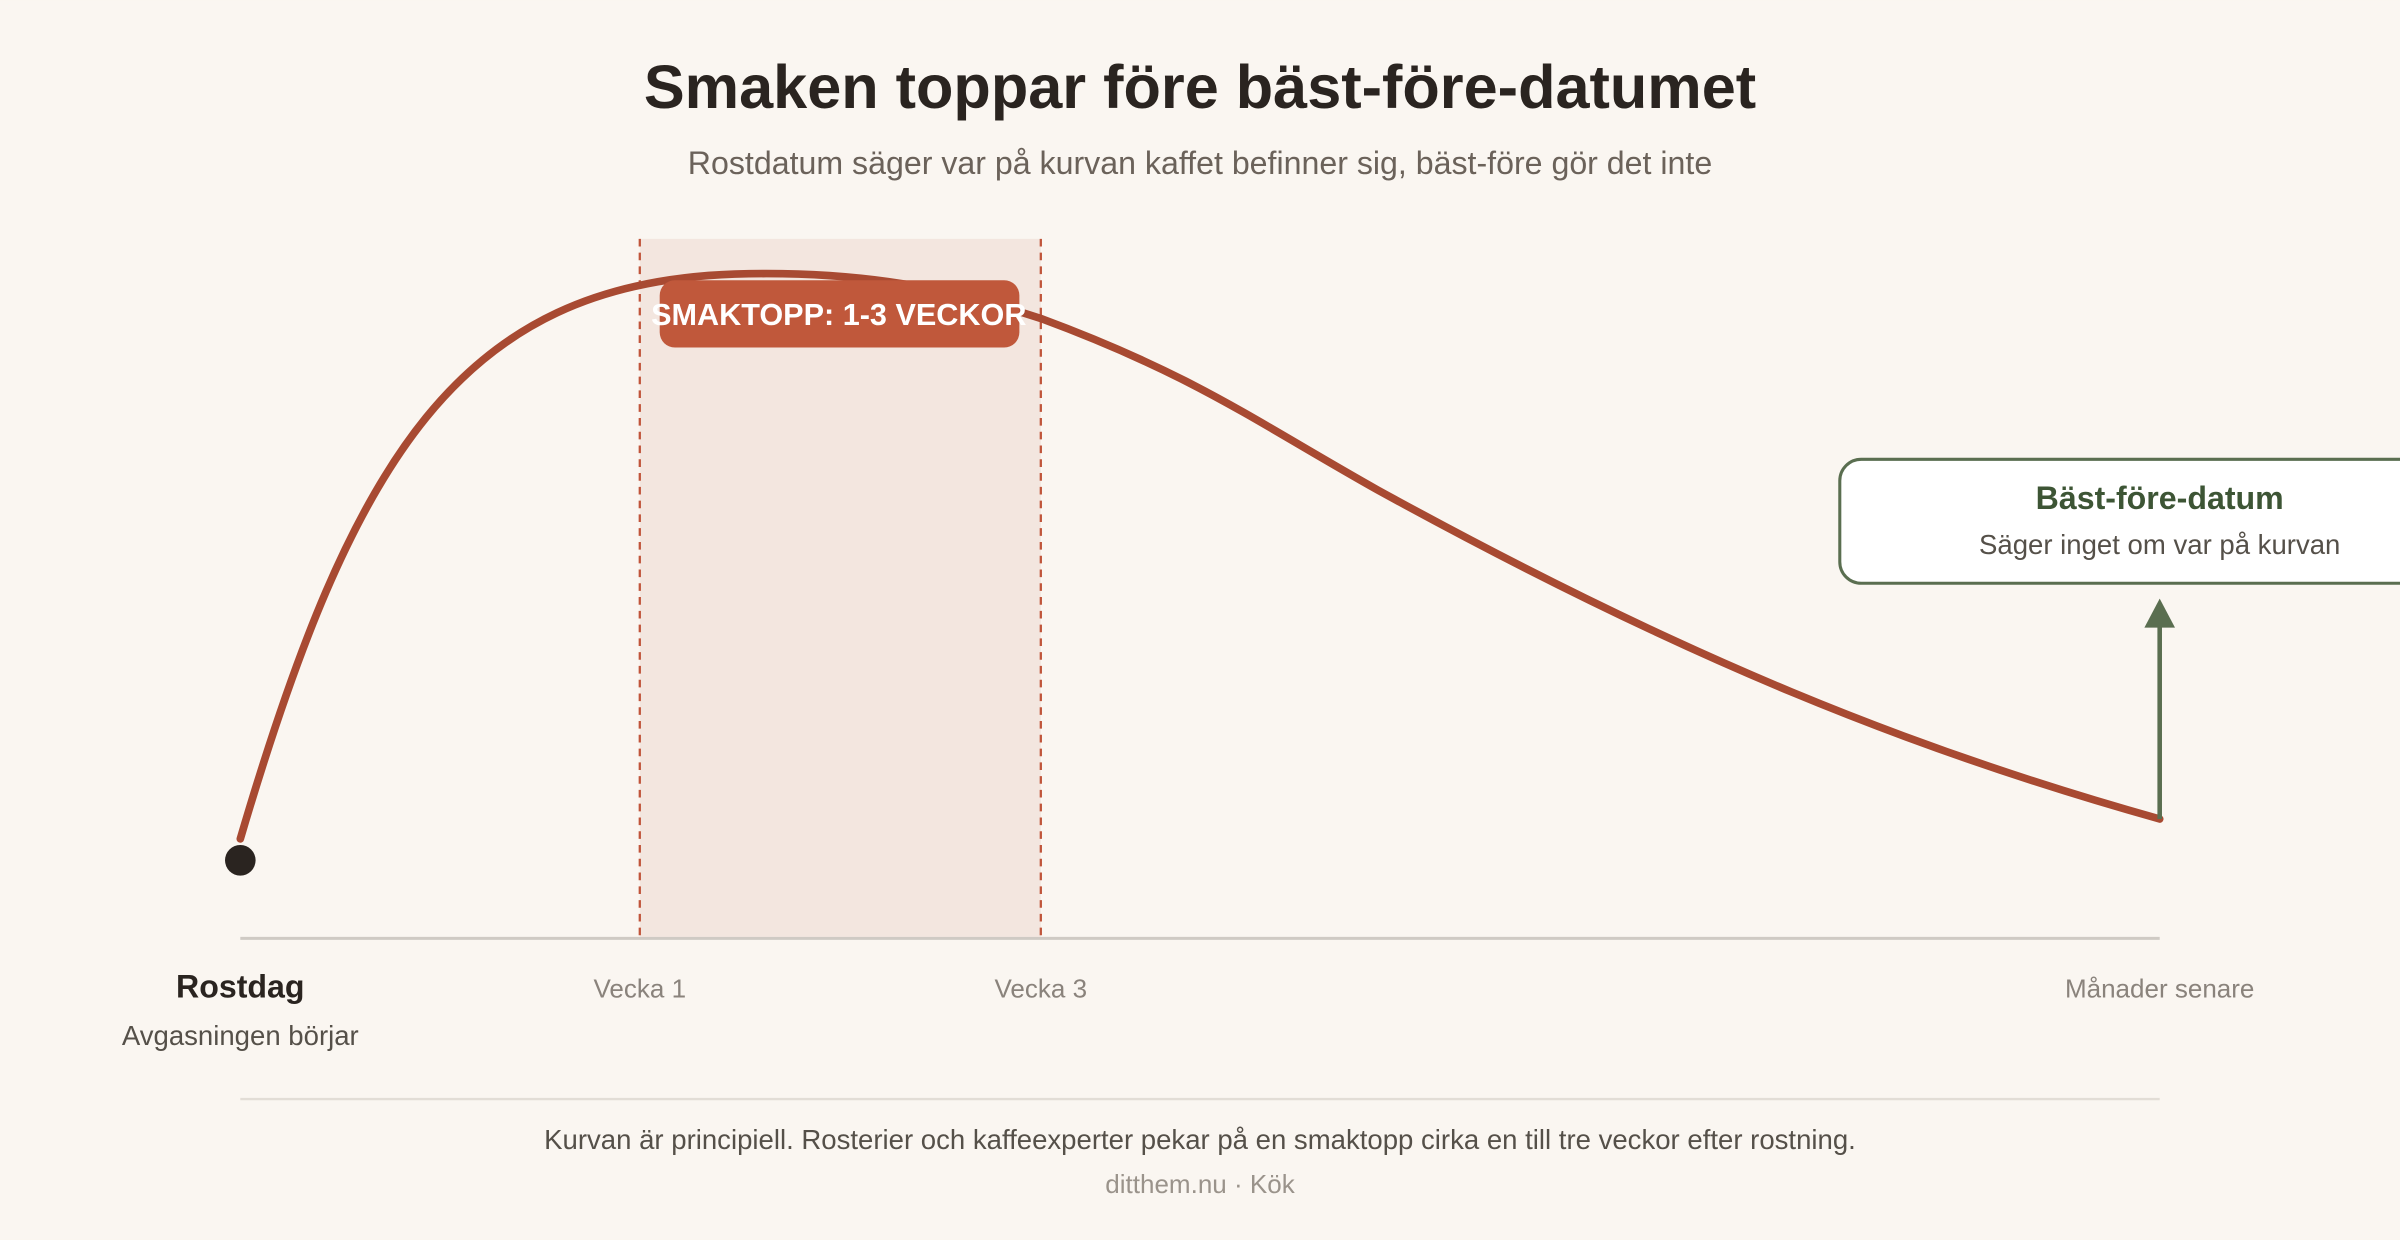  What do you see at coordinates (2159, 613) in the screenshot?
I see `arrow-head` at bounding box center [2159, 613].